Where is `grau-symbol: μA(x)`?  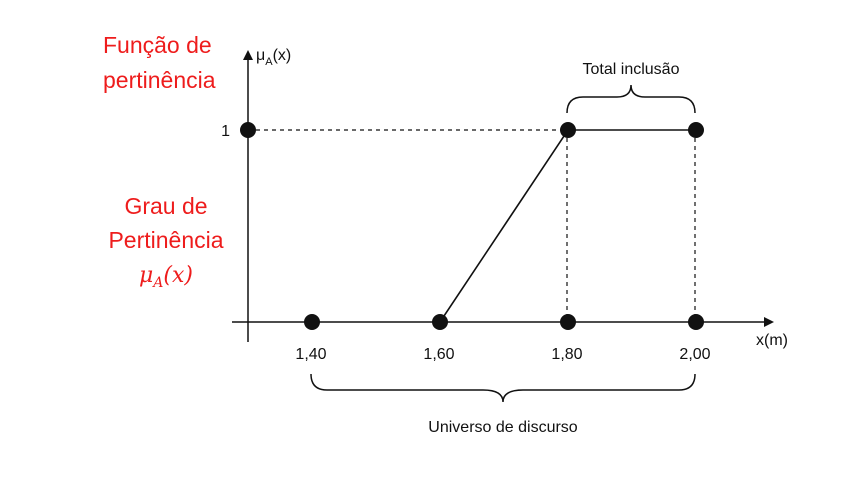
grau-symbol: μA(x) is located at coordinates (166, 277).